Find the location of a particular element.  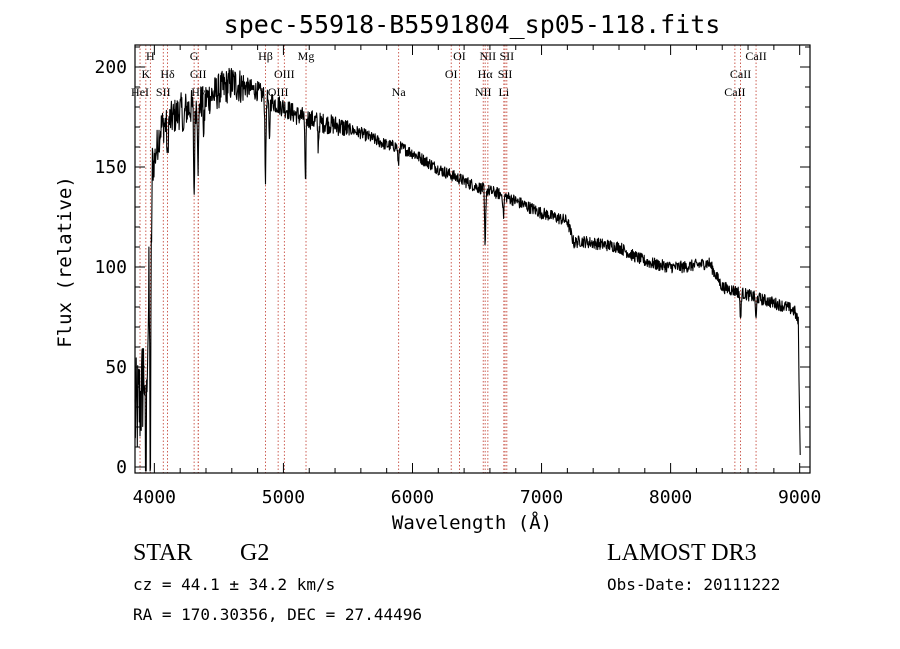

y-tick-label: 0 is located at coordinates (121, 467).